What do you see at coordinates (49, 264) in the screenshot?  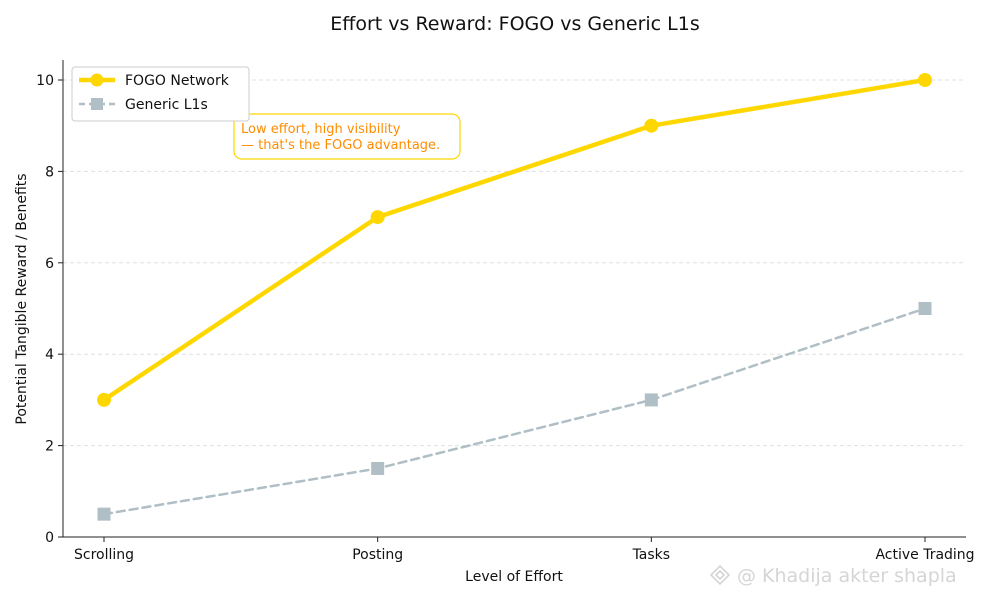 I see `y-tick-label: 6` at bounding box center [49, 264].